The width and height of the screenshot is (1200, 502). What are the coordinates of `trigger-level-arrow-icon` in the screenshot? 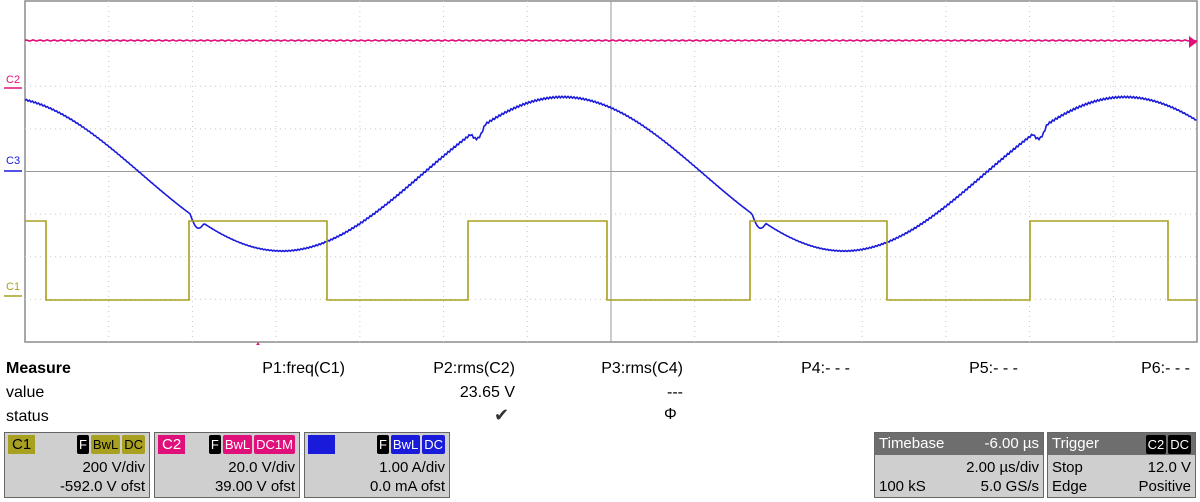 It's located at (1193, 42).